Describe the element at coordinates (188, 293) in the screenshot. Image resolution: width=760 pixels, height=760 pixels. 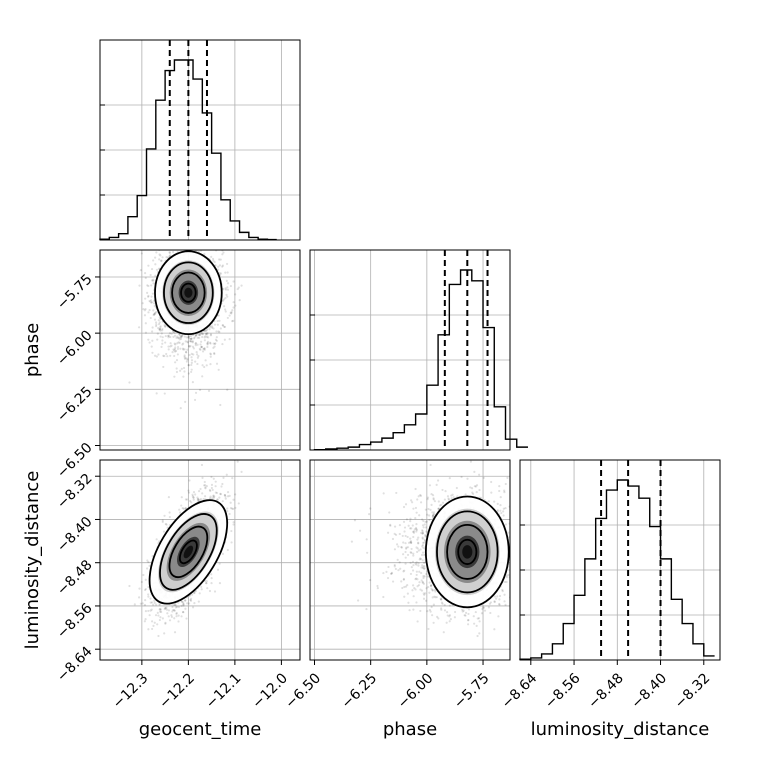
I see `contour-line` at that location.